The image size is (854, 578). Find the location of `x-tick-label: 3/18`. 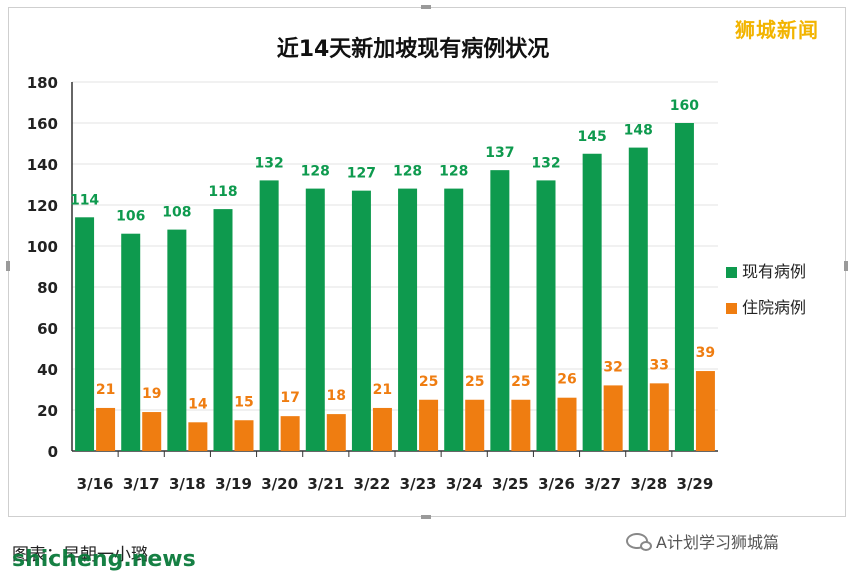

x-tick-label: 3/18 is located at coordinates (187, 484).